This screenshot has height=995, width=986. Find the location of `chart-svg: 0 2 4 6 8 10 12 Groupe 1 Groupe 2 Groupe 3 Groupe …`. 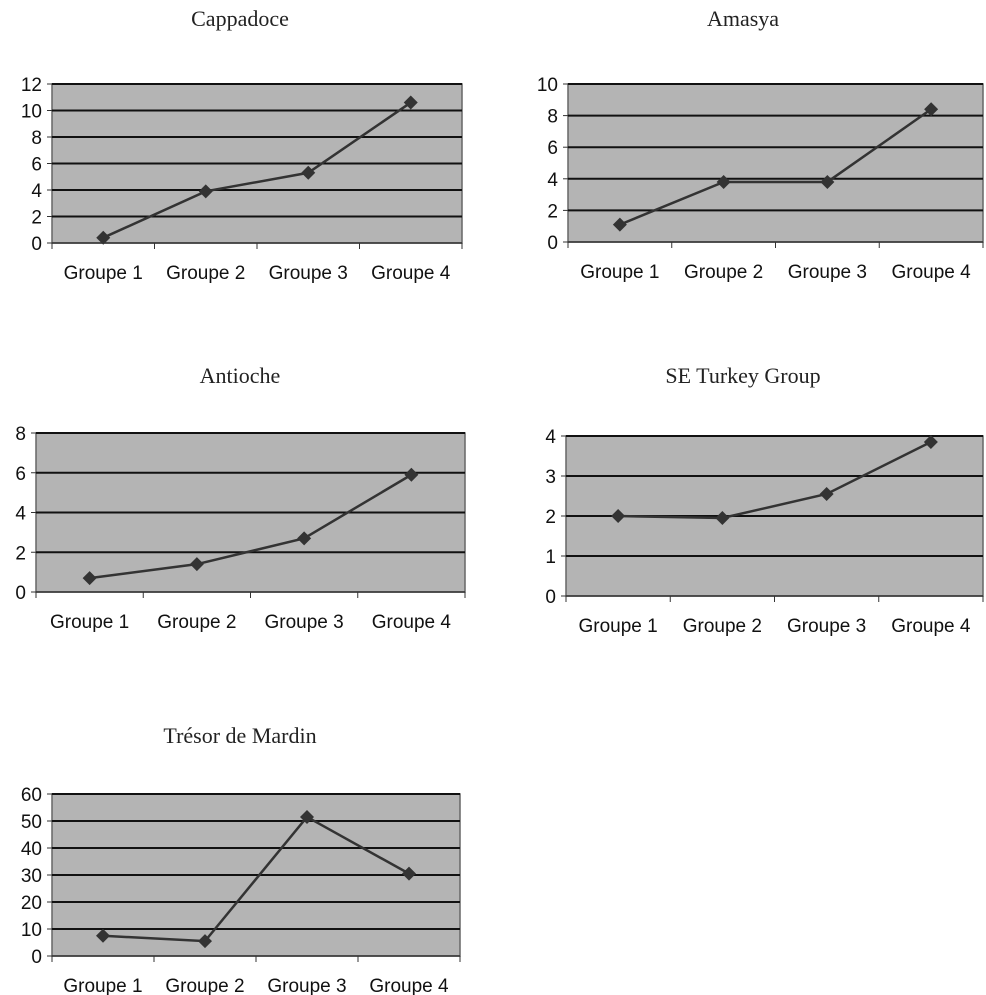

chart-svg: 0 2 4 6 8 10 12 Groupe 1 Groupe 2 Groupe 3 Groupe … is located at coordinates (242, 179).